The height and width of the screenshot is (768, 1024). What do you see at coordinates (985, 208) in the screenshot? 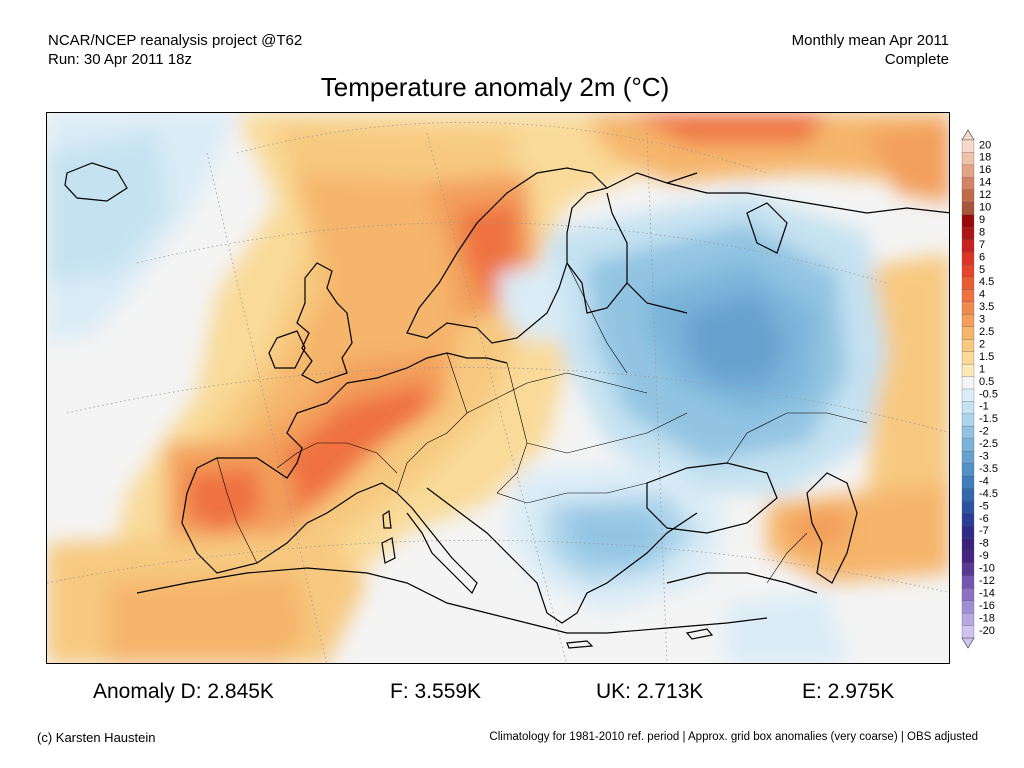
I see `legend-label: 10` at bounding box center [985, 208].